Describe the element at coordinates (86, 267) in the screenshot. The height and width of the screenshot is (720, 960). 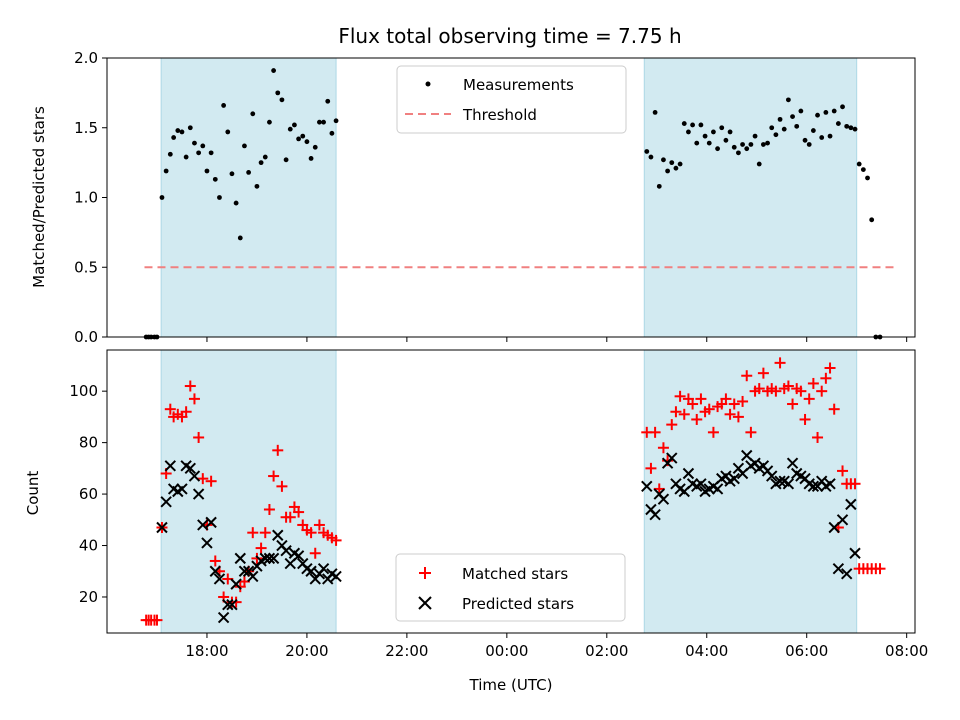
I see `y-tick-label: 0.5` at that location.